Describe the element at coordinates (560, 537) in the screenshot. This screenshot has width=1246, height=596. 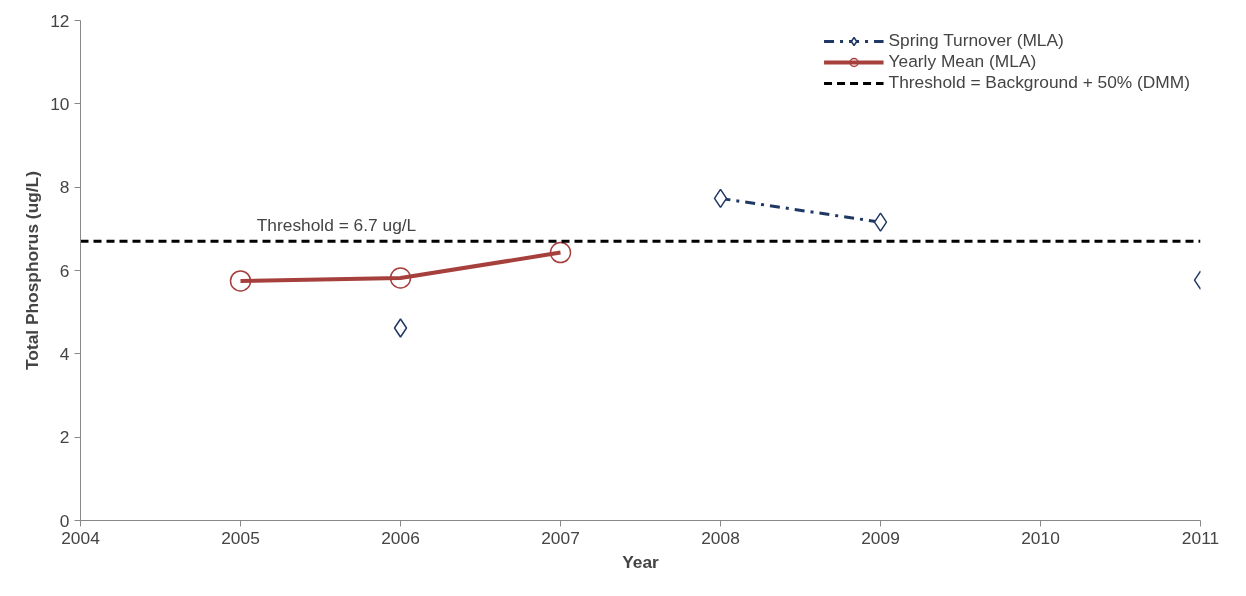
I see `x-tick-label: 2007` at that location.